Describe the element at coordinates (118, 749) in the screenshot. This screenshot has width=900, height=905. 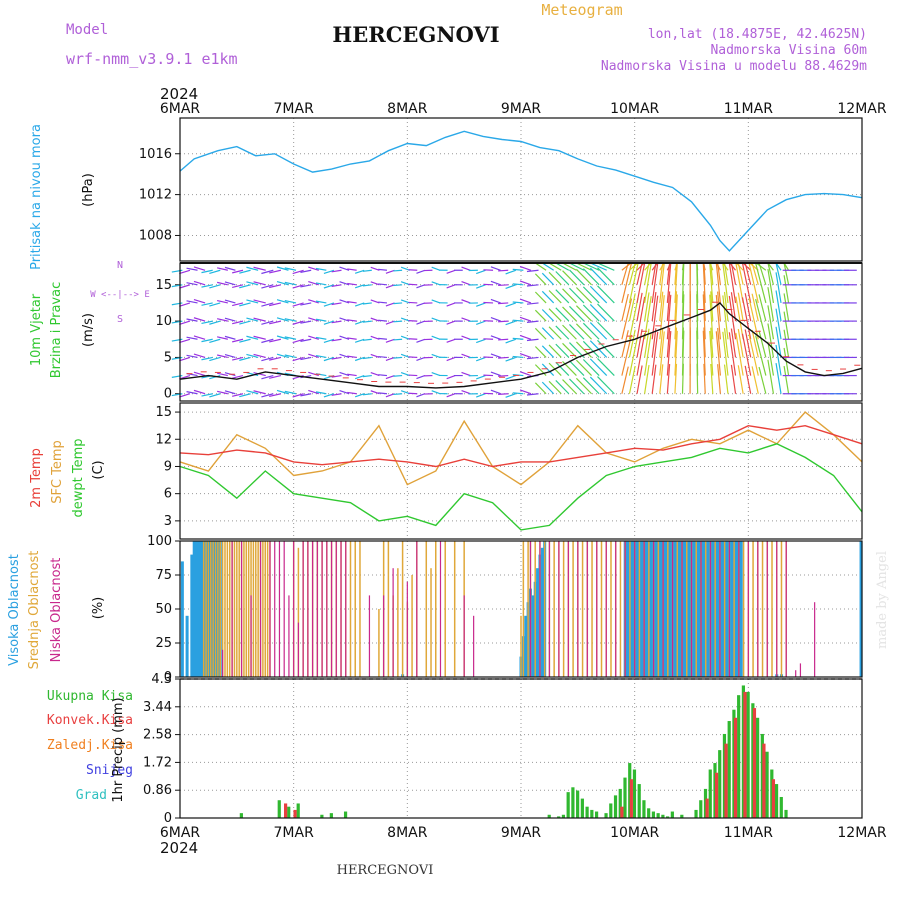
I see `precip-unit: 1hr Precip (mm)` at that location.